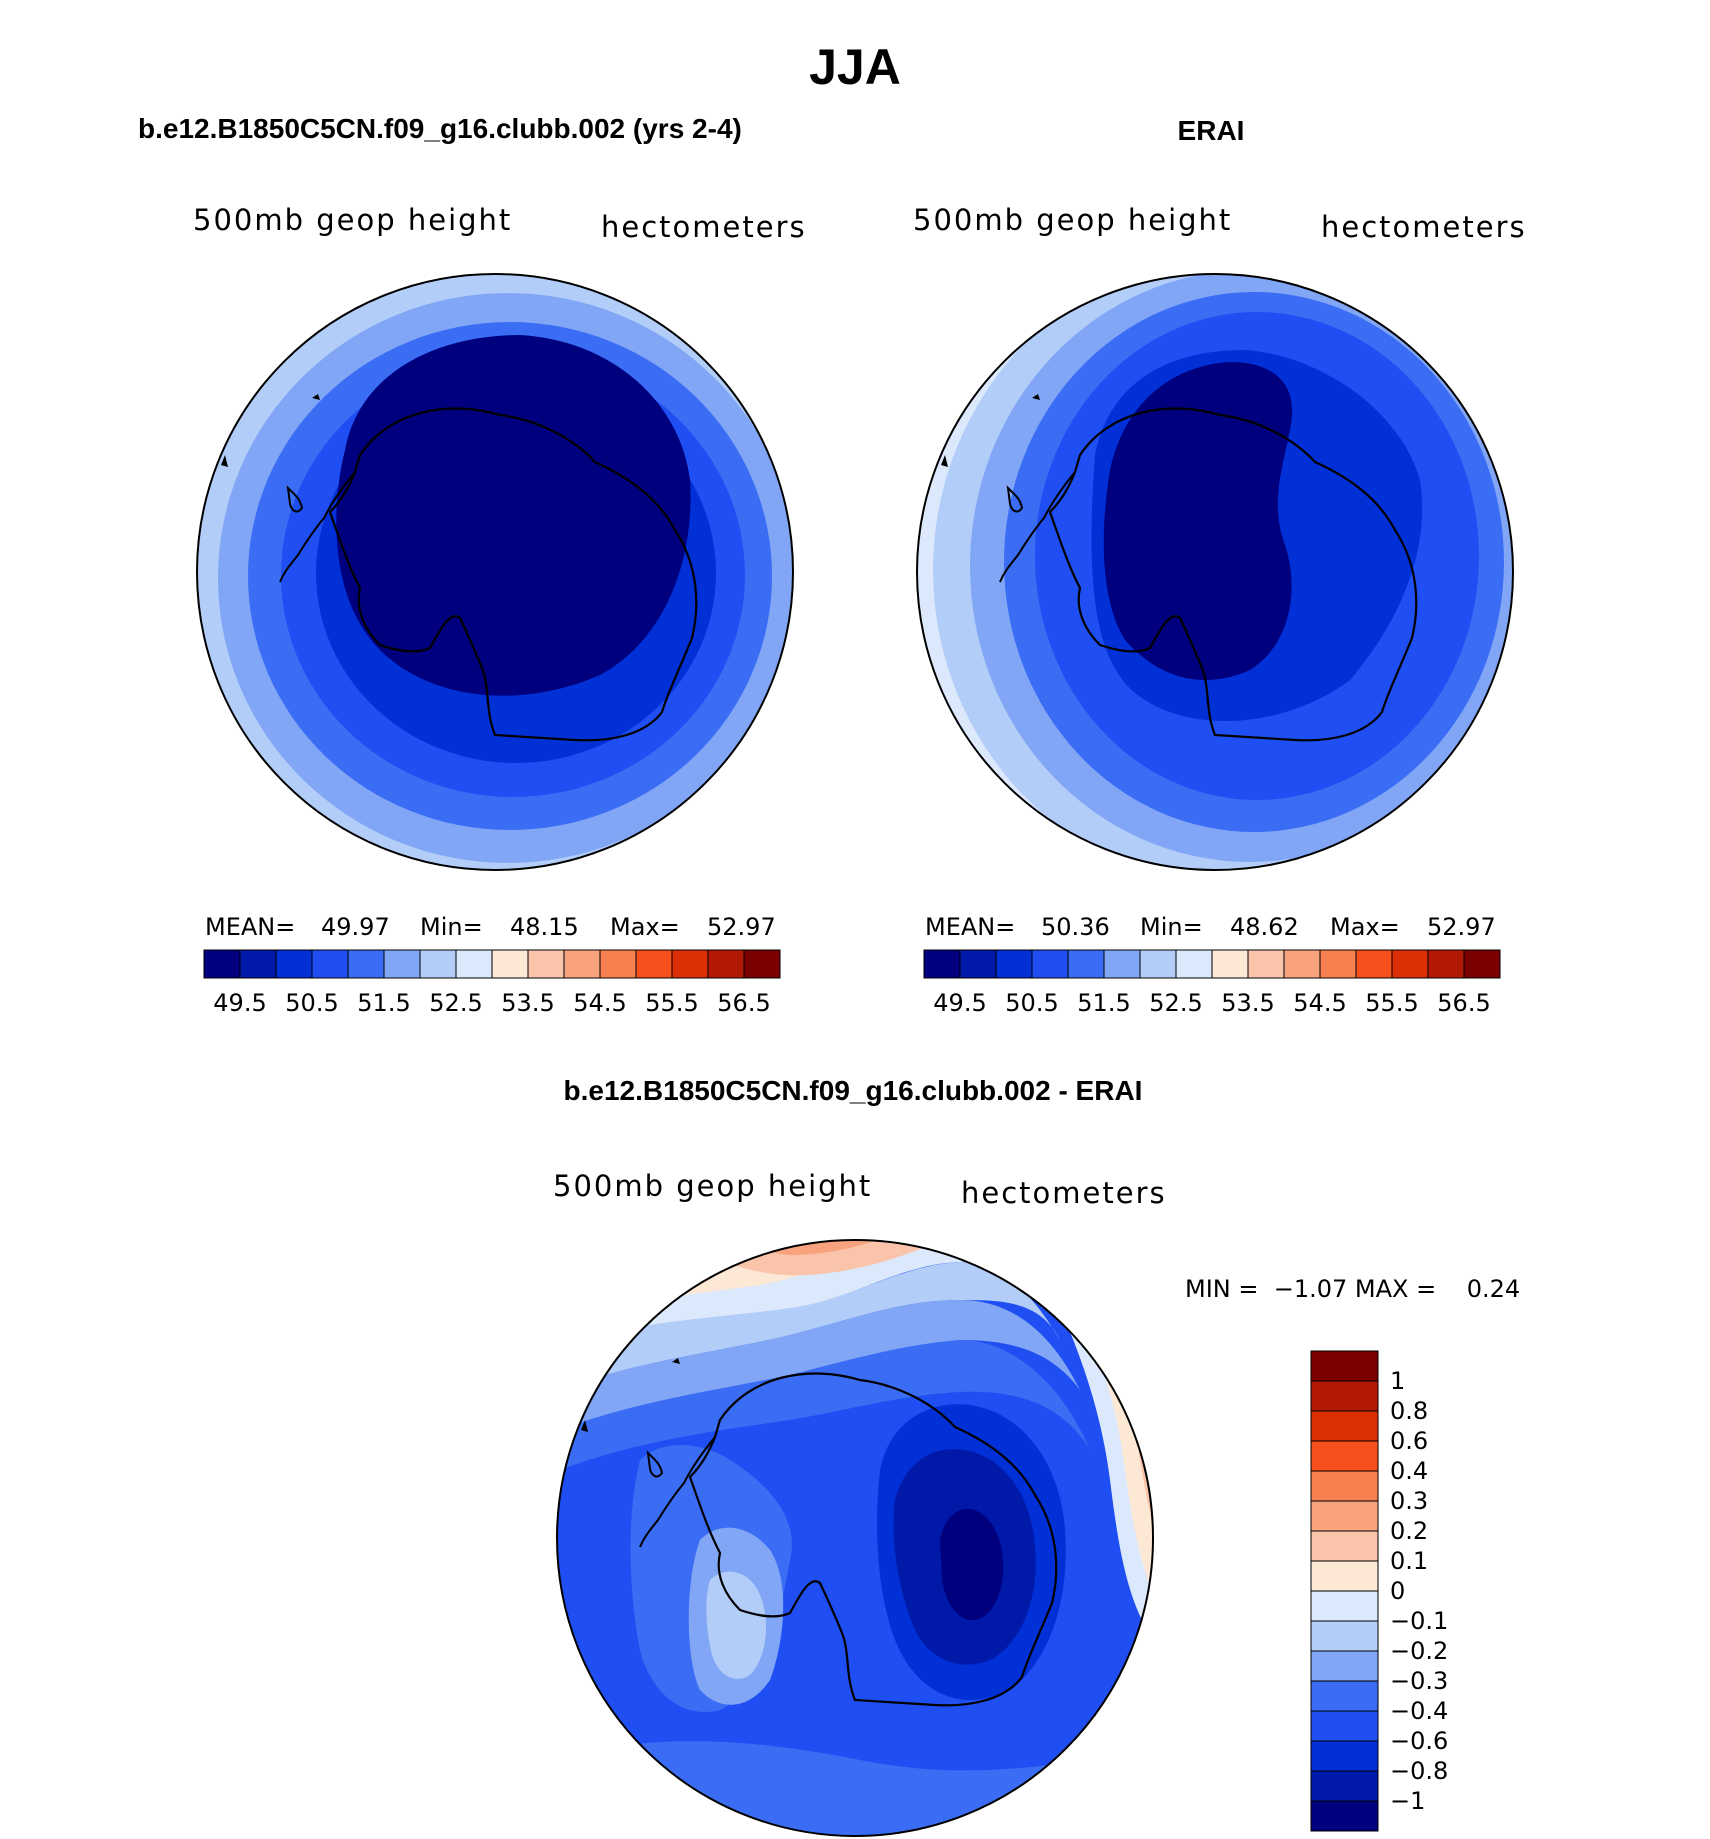  What do you see at coordinates (490, 927) in the screenshot?
I see `stats-model: MEAN= 49.97 Min= 48.15 Max= 52.97` at bounding box center [490, 927].